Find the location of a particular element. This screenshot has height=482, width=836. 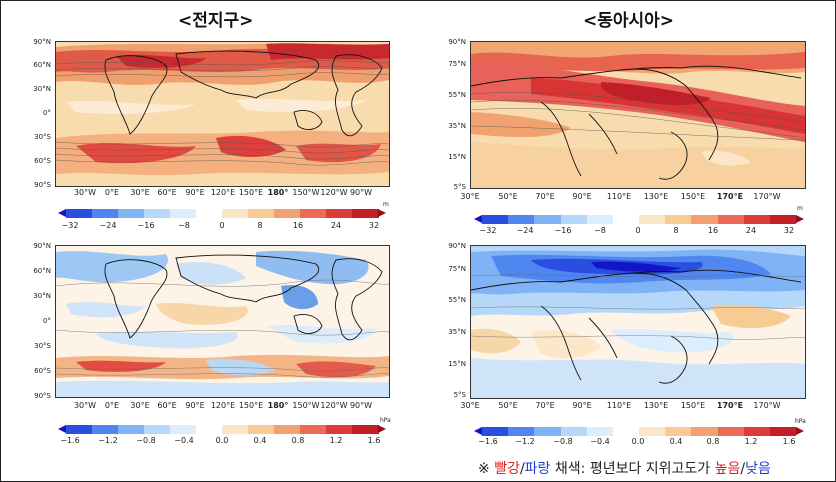

colorbar-tick: 0.8 is located at coordinates (298, 440).